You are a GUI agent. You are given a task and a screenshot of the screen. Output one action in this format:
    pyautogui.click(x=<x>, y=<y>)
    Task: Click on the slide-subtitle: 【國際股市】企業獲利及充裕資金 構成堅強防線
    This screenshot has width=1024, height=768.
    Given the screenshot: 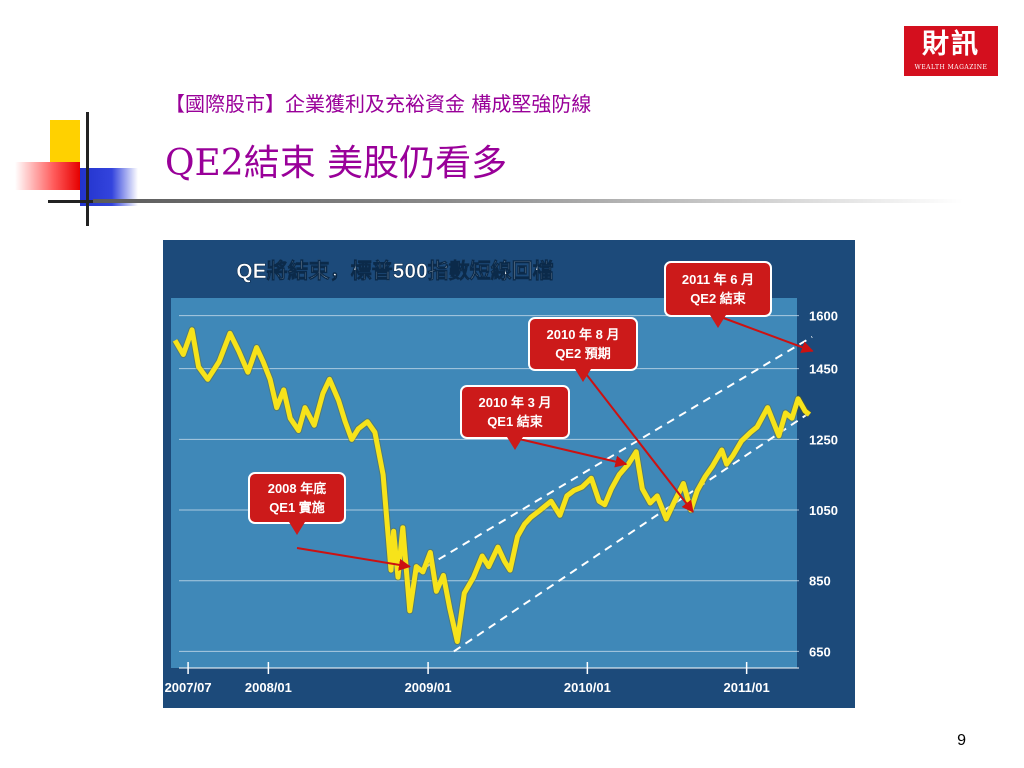 What is the action you would take?
    pyautogui.click(x=378, y=104)
    